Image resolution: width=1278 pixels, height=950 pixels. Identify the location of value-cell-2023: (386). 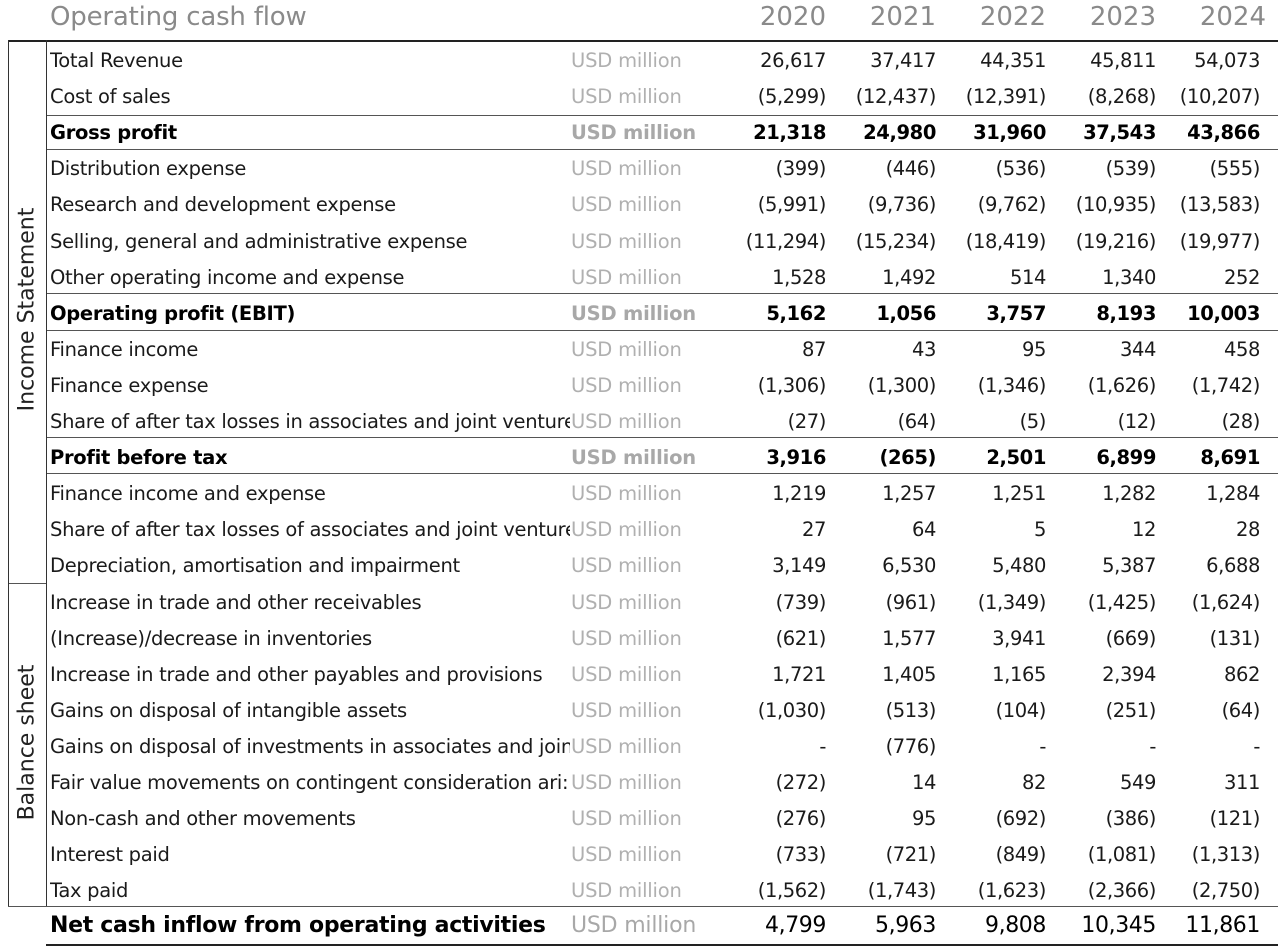
(1131, 819).